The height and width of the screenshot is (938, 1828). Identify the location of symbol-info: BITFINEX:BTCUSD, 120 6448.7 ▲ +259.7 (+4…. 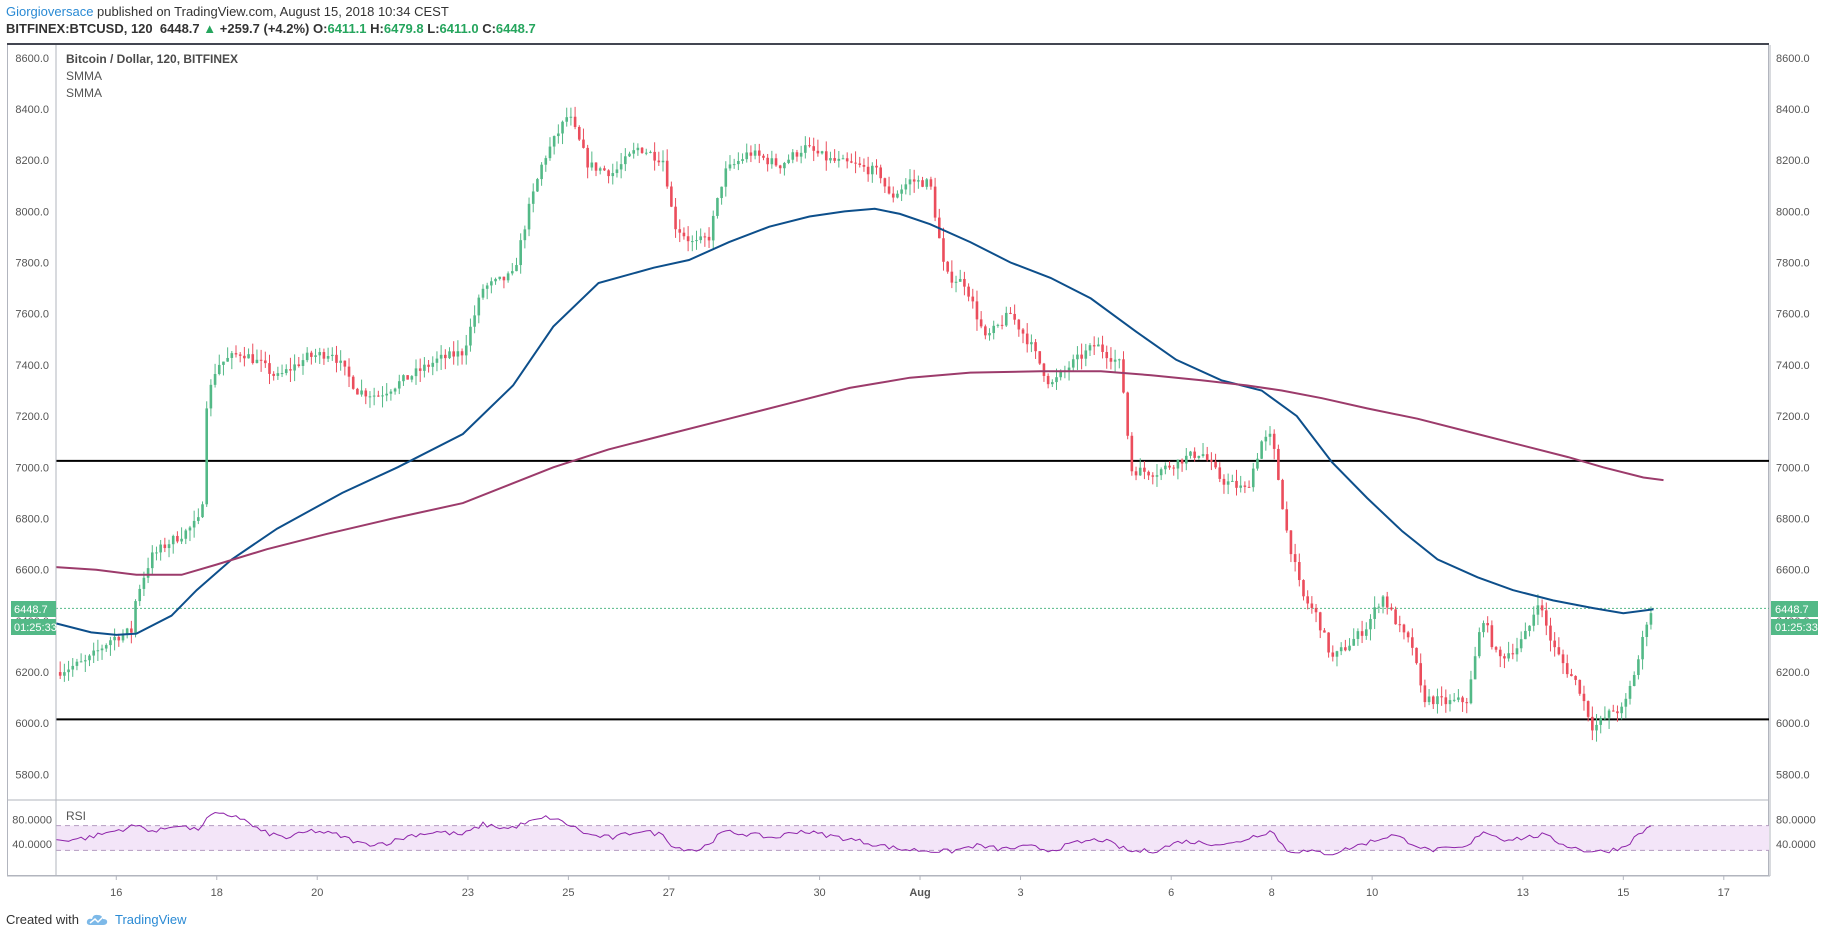
(271, 29).